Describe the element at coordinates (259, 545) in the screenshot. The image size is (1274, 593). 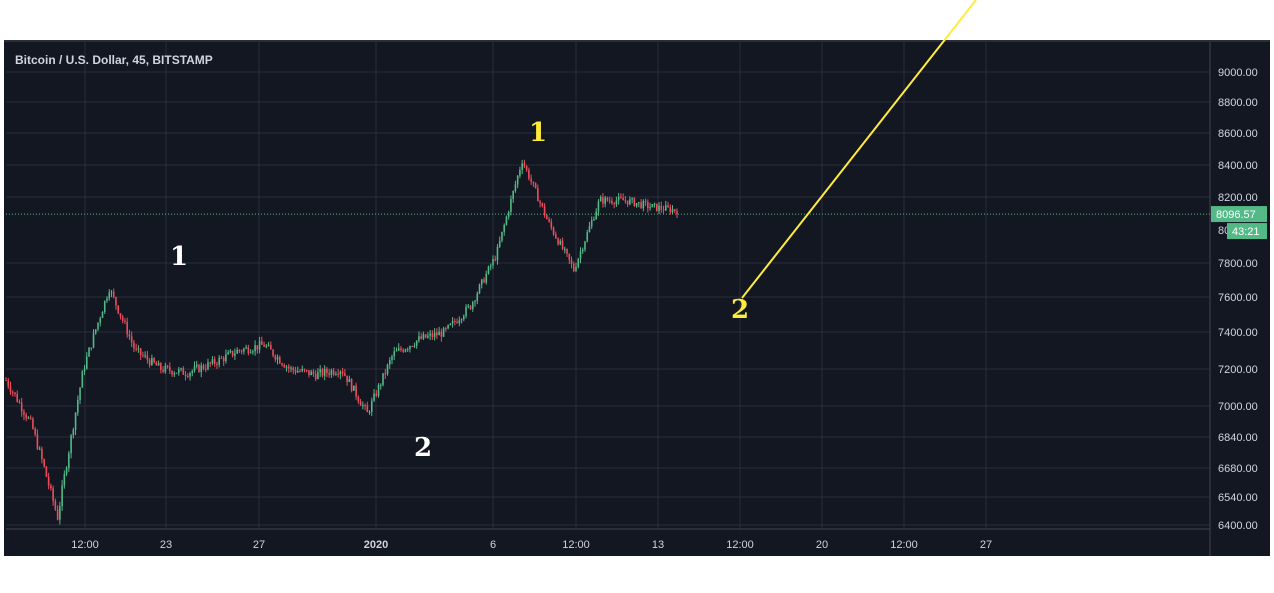
I see `time-tick-label: 27` at that location.